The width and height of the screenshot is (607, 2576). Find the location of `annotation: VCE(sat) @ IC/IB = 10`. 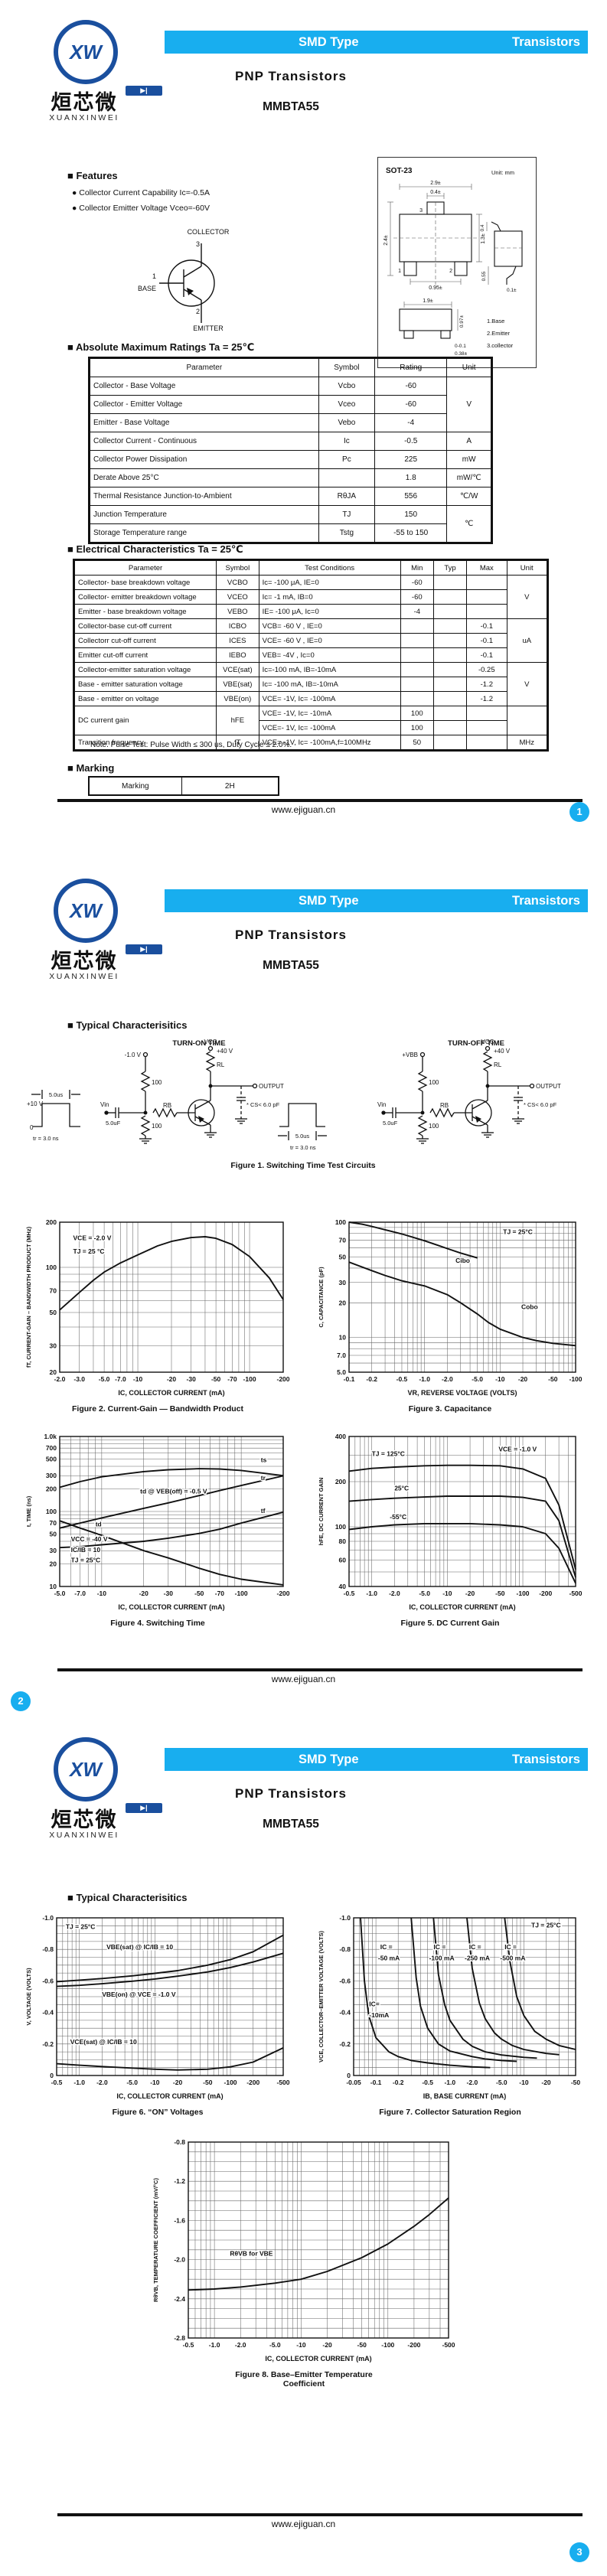

annotation: VCE(sat) @ IC/IB = 10 is located at coordinates (103, 2042).